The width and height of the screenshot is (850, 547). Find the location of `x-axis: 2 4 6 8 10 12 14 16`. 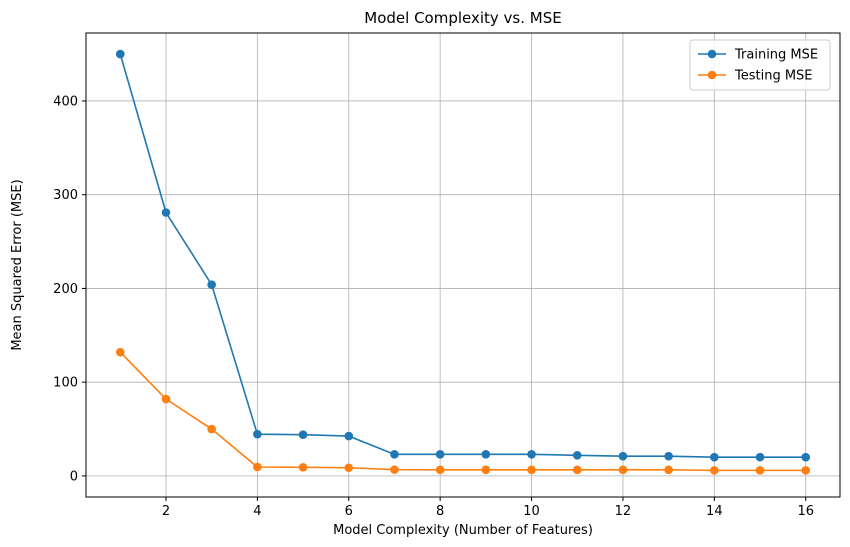

x-axis: 2 4 6 8 10 12 14 16 is located at coordinates (488, 508).